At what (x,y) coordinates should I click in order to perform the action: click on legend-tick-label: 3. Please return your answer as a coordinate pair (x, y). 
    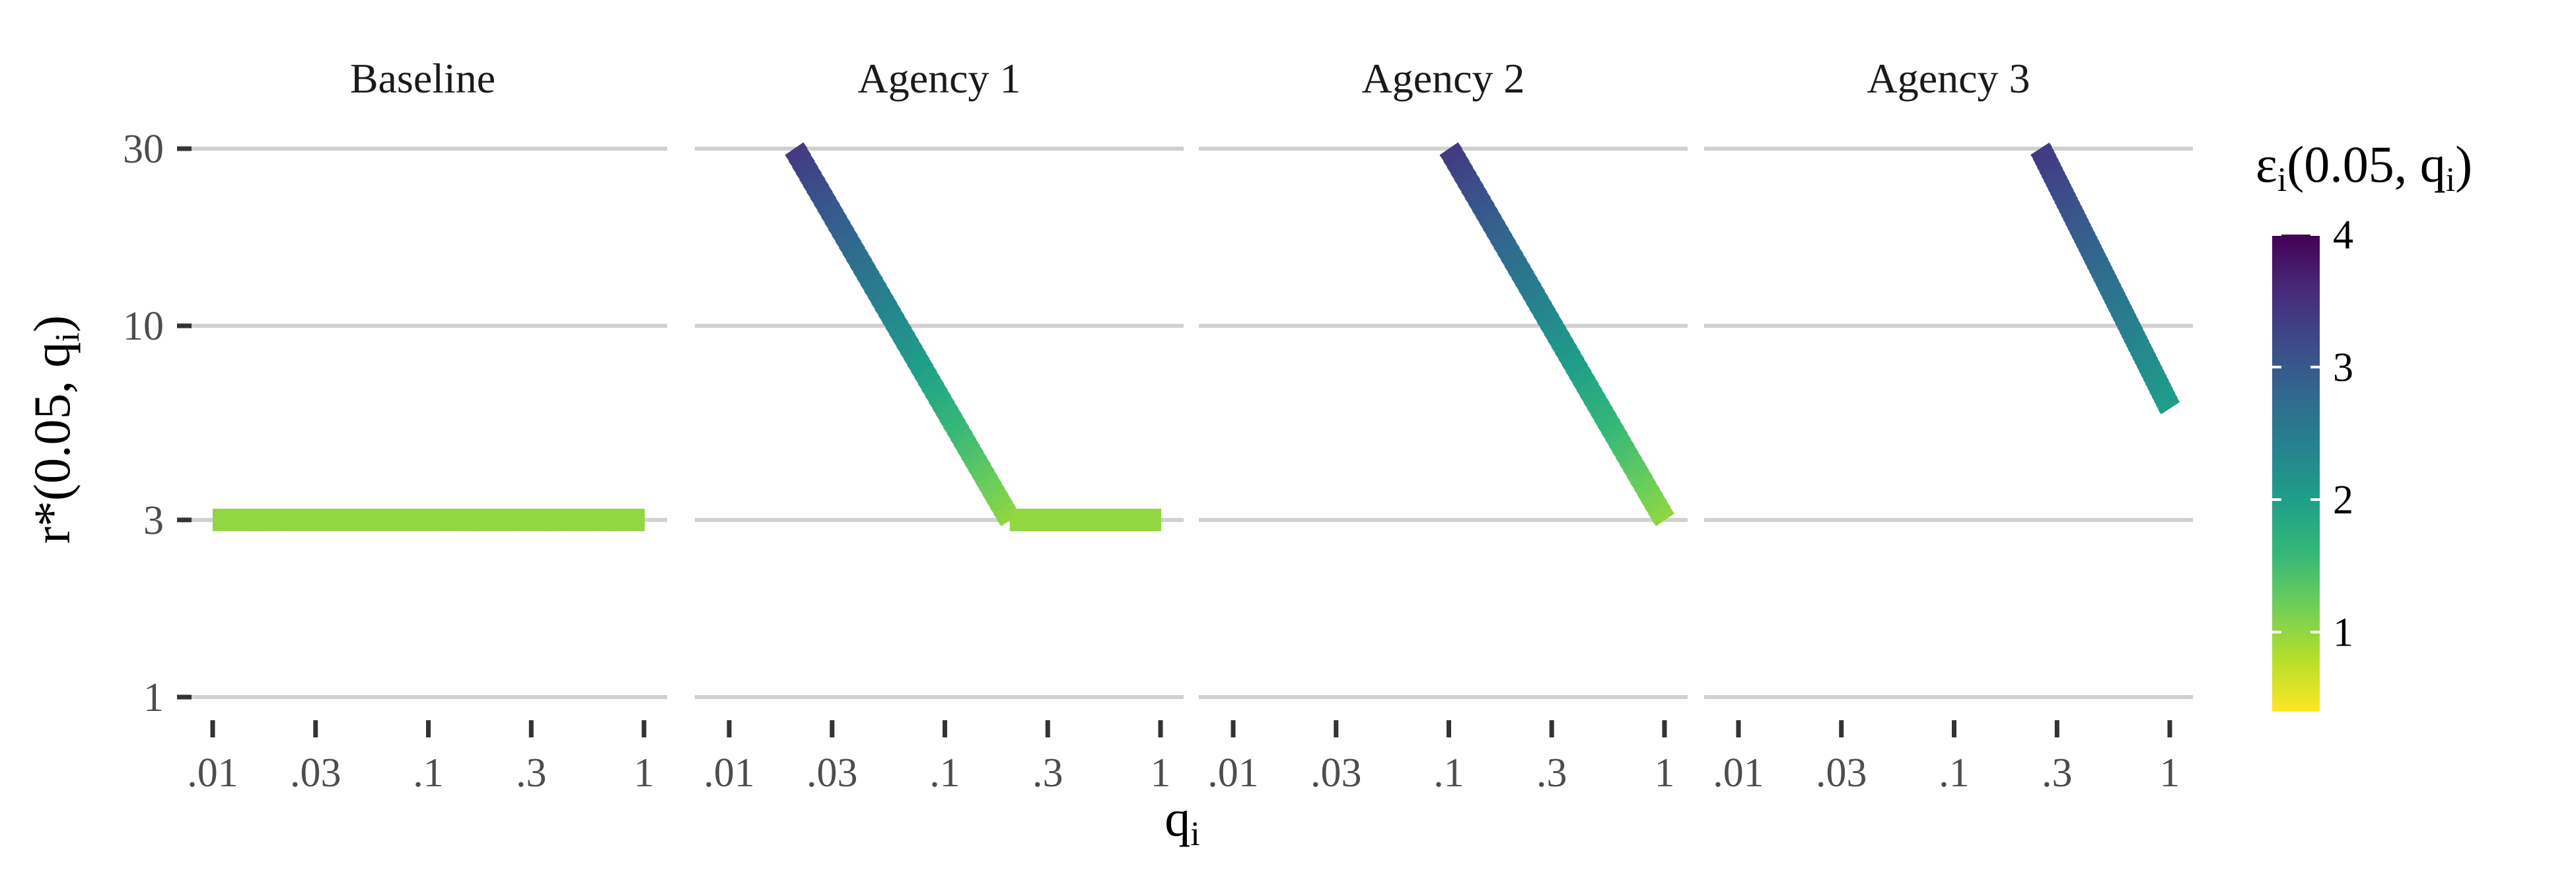
    Looking at the image, I should click on (2343, 368).